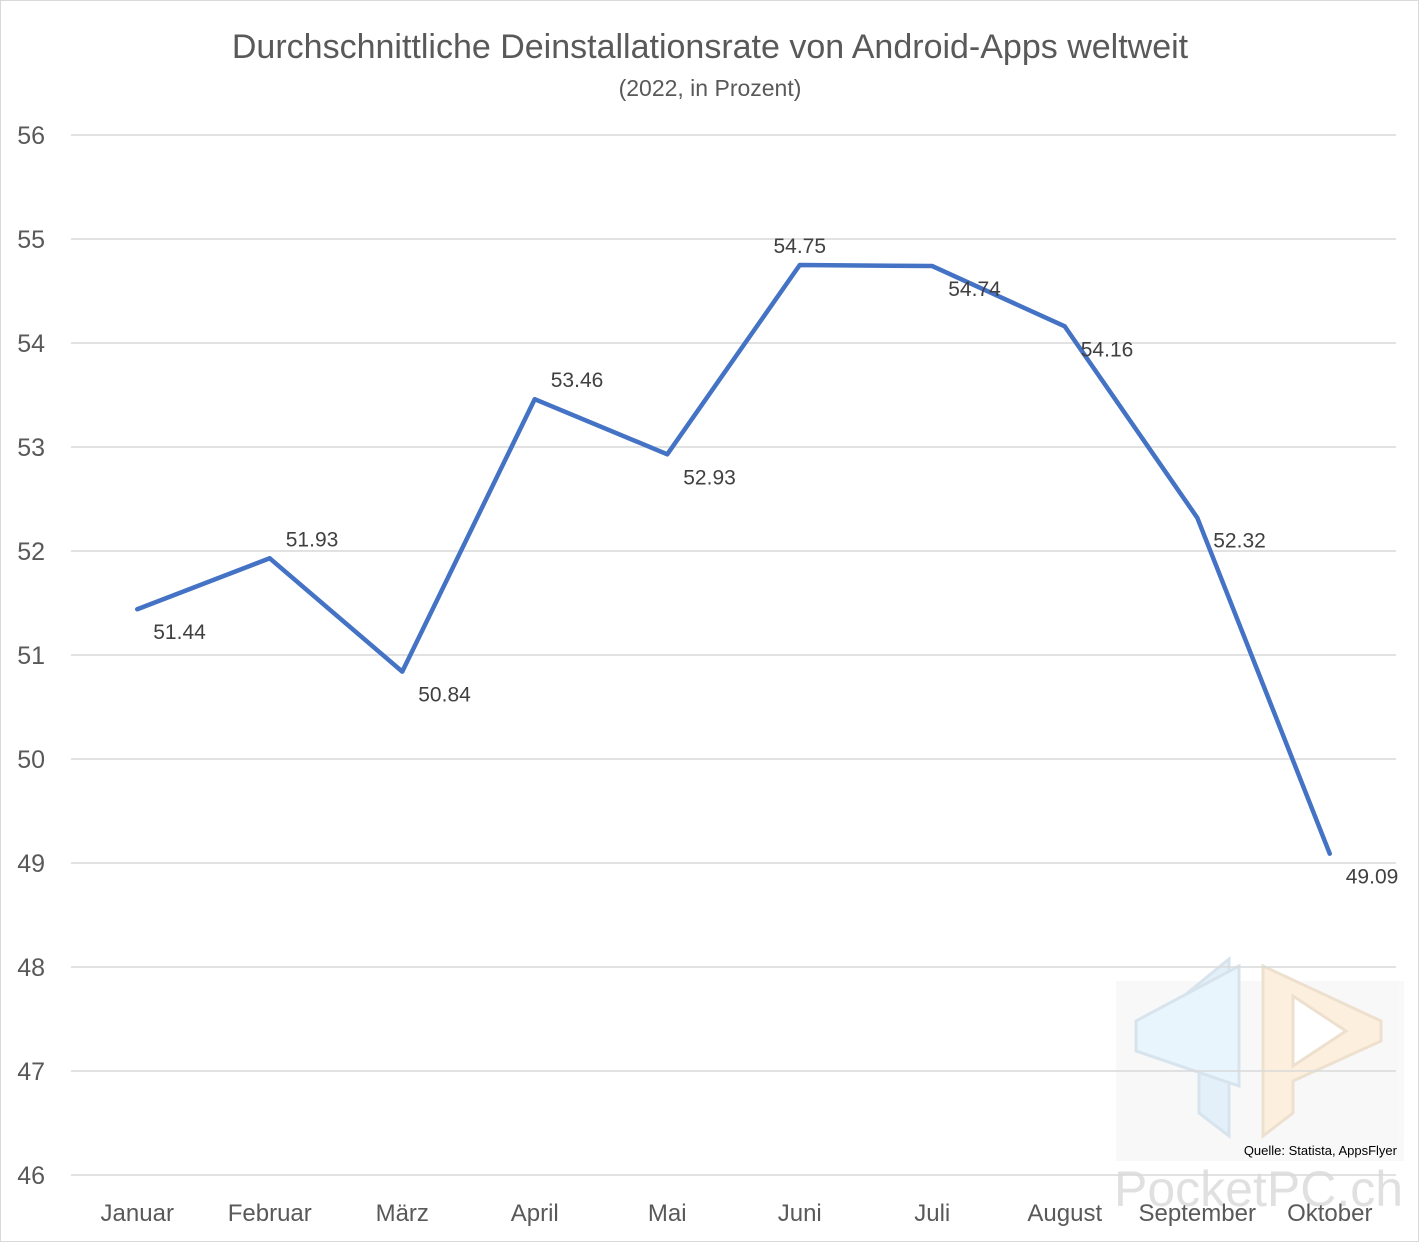  What do you see at coordinates (1258, 1189) in the screenshot?
I see `watermark-text: PocketPC.ch` at bounding box center [1258, 1189].